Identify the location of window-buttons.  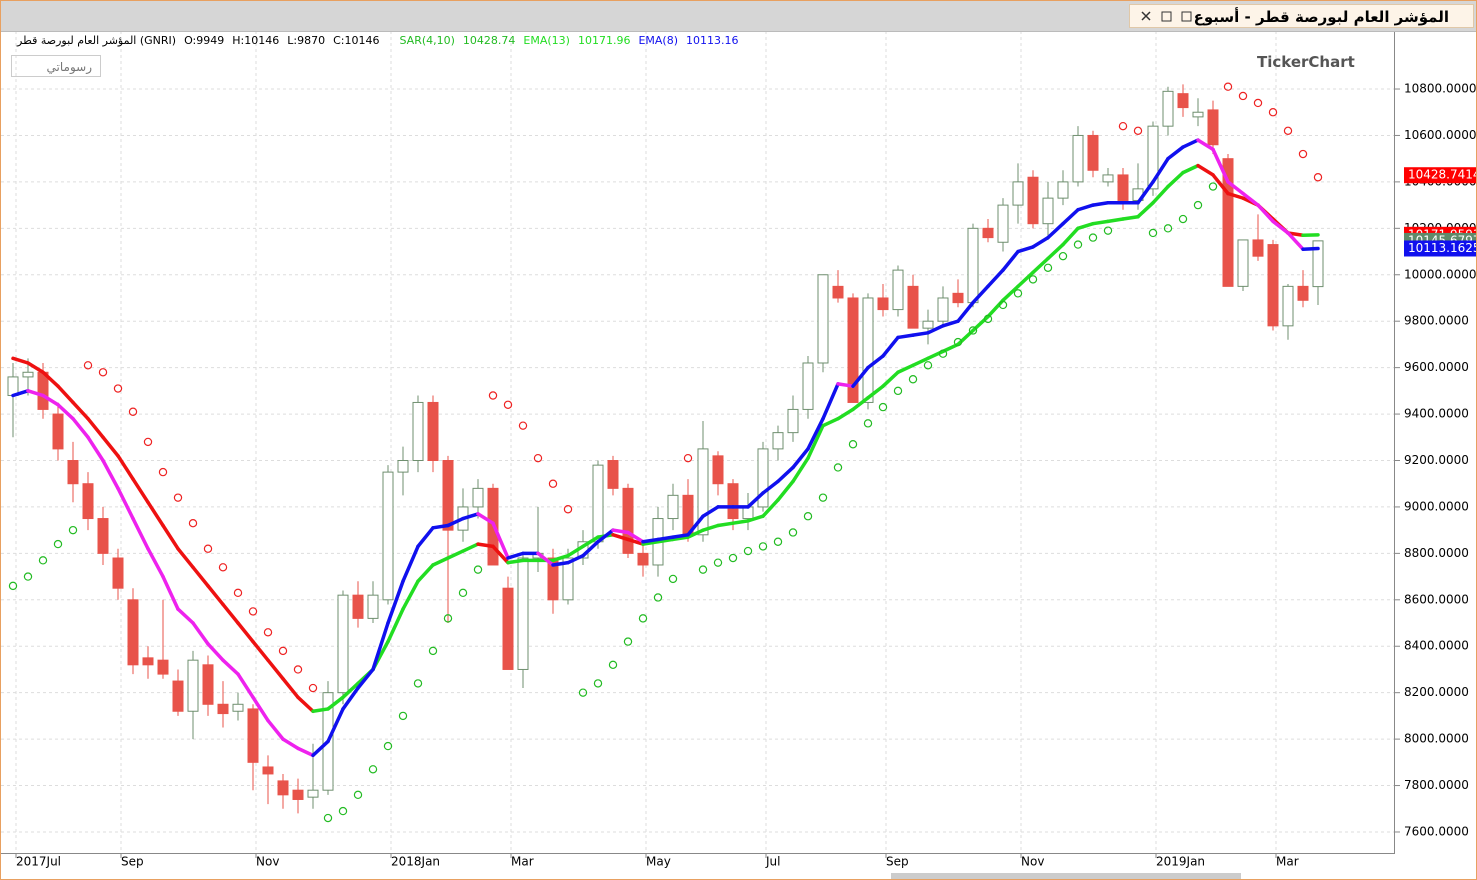
(1170, 17).